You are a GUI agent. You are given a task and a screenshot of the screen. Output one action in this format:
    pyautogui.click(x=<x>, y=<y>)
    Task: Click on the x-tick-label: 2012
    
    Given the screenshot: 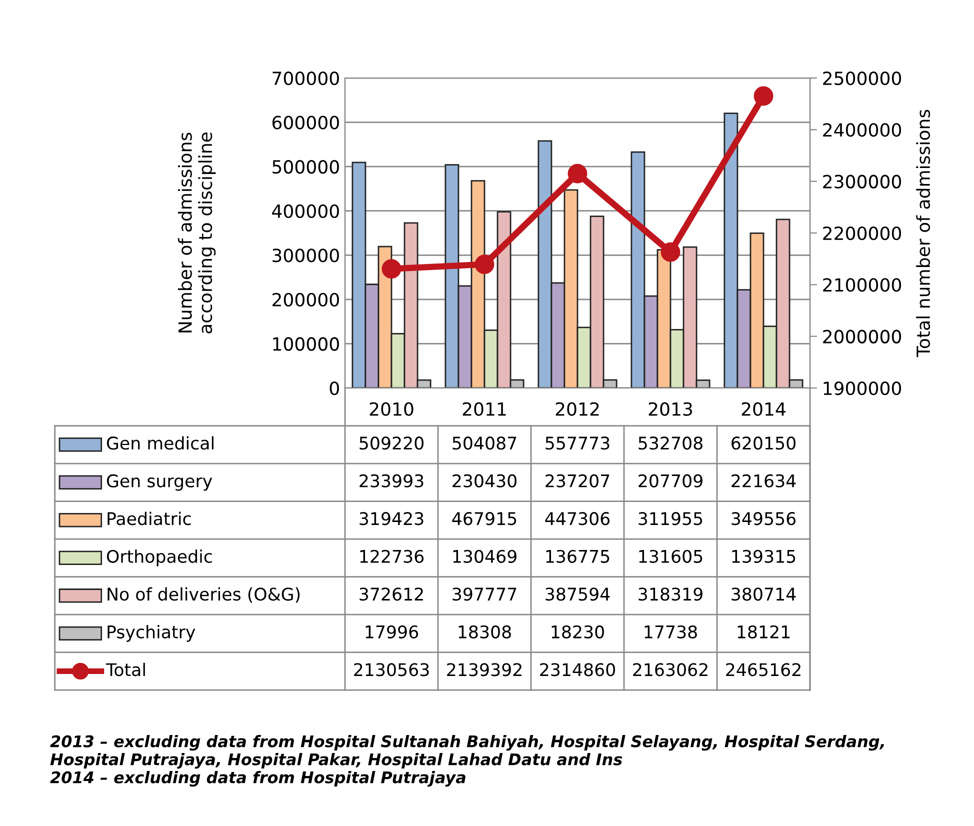 What is the action you would take?
    pyautogui.click(x=577, y=409)
    